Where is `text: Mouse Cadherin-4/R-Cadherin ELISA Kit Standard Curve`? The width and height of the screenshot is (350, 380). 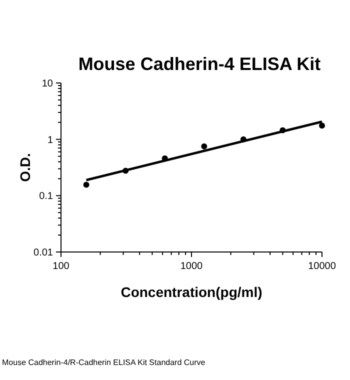 text: Mouse Cadherin-4/R-Cadherin ELISA Kit Standard Curve is located at coordinates (104, 362).